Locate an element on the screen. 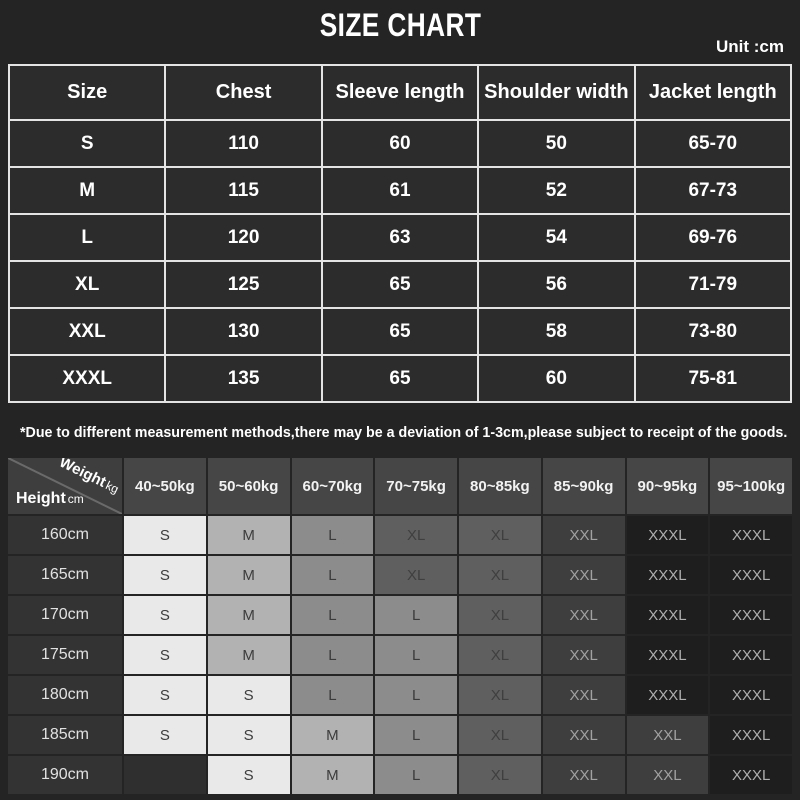 The height and width of the screenshot is (800, 800). weight-header: 85~90kg is located at coordinates (583, 486).